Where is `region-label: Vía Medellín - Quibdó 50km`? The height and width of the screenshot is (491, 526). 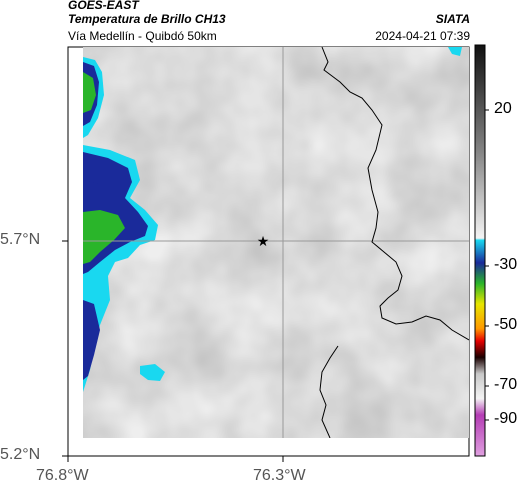 region-label: Vía Medellín - Quibdó 50km is located at coordinates (142, 36).